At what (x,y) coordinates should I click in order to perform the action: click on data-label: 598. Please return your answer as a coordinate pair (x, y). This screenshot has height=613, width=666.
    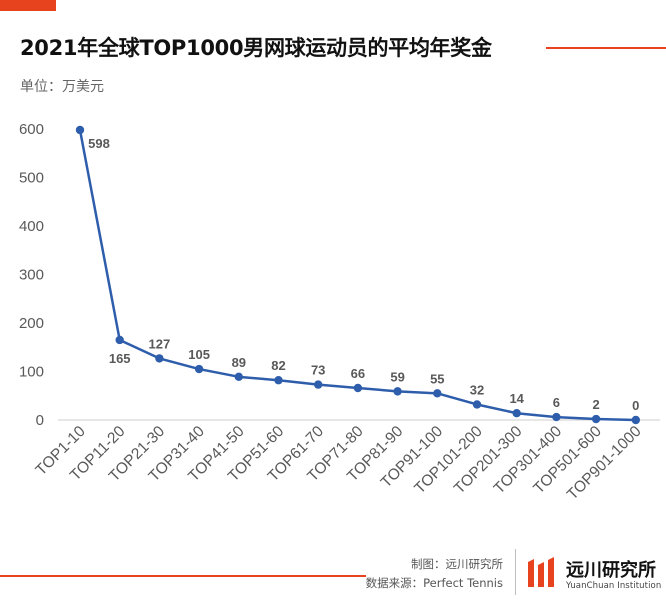
    Looking at the image, I should click on (99, 143).